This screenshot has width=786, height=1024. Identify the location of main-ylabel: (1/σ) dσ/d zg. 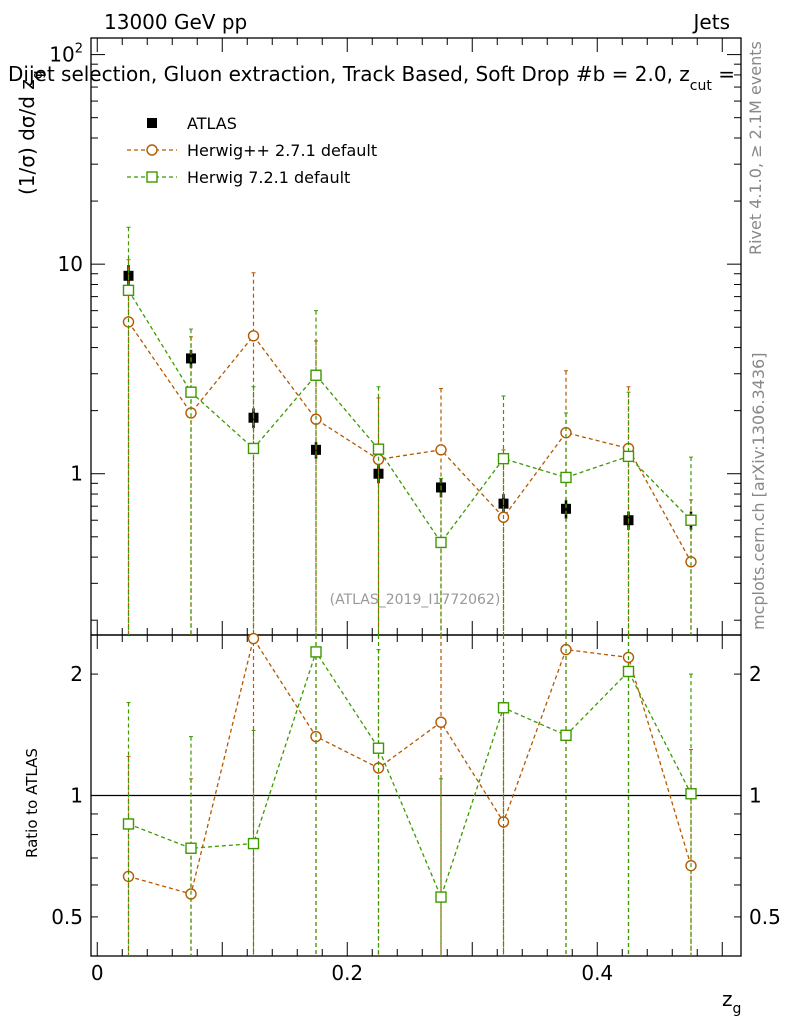
(30, 132).